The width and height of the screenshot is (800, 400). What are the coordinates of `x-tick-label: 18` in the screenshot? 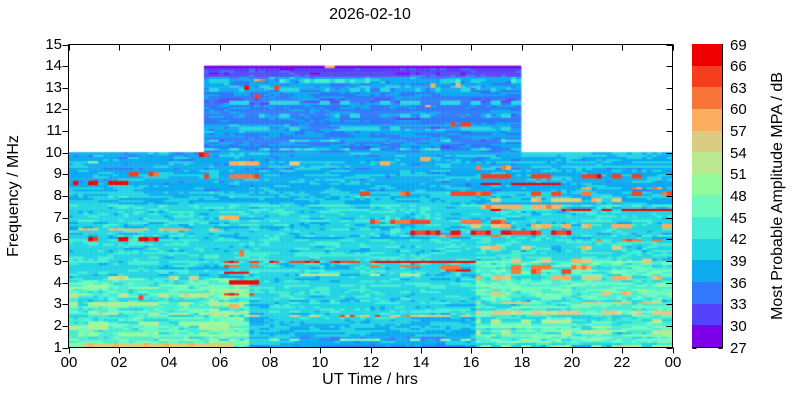 It's located at (522, 362).